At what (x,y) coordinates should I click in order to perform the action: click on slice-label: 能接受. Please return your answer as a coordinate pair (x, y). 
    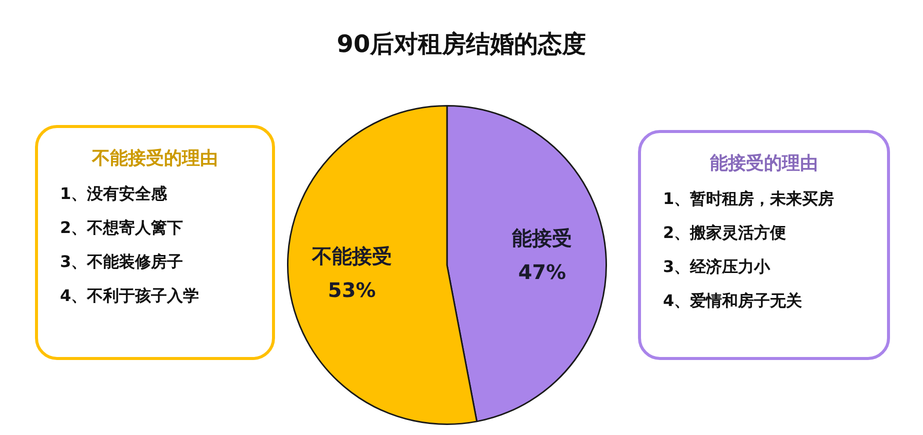
    Looking at the image, I should click on (542, 238).